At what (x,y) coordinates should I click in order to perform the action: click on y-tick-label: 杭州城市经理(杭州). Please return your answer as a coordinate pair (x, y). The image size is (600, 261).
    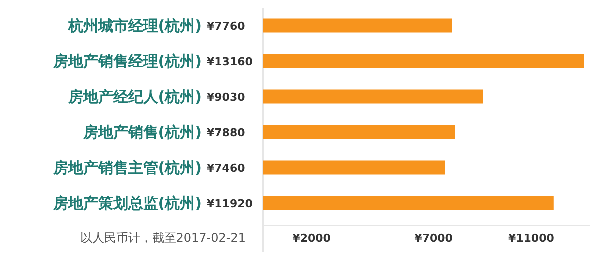
    Looking at the image, I should click on (134, 25).